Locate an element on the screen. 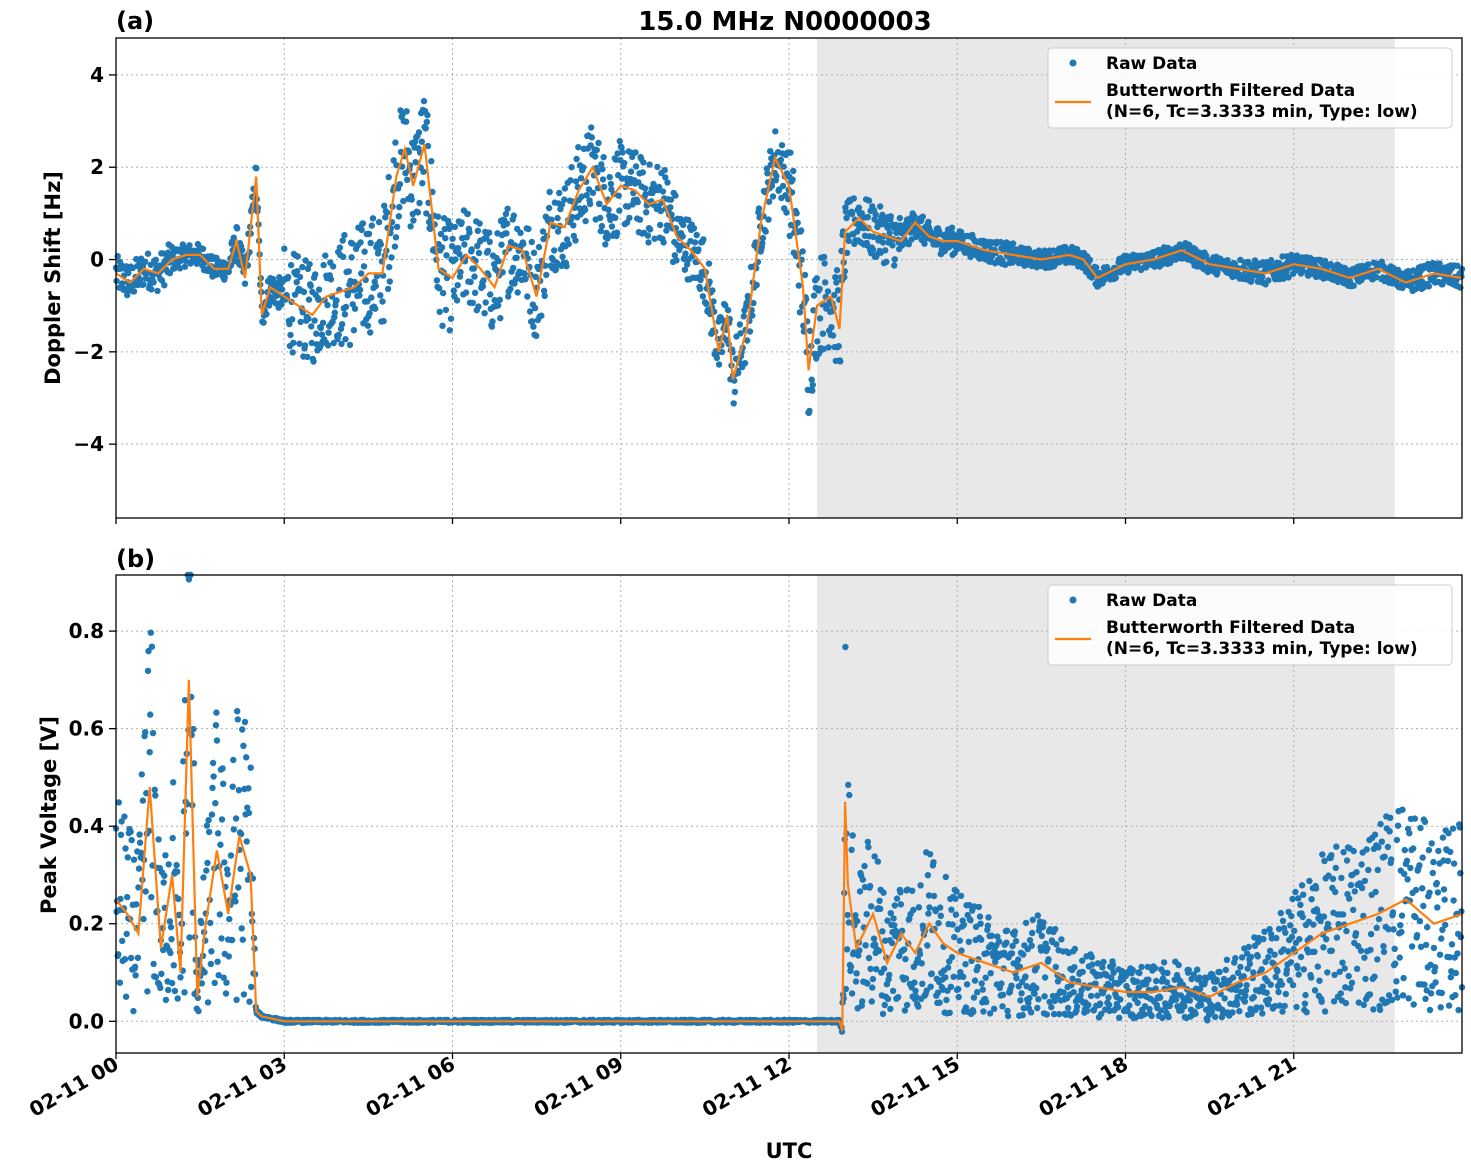 Image resolution: width=1471 pixels, height=1172 pixels. y-tick-label: 4 is located at coordinates (97, 75).